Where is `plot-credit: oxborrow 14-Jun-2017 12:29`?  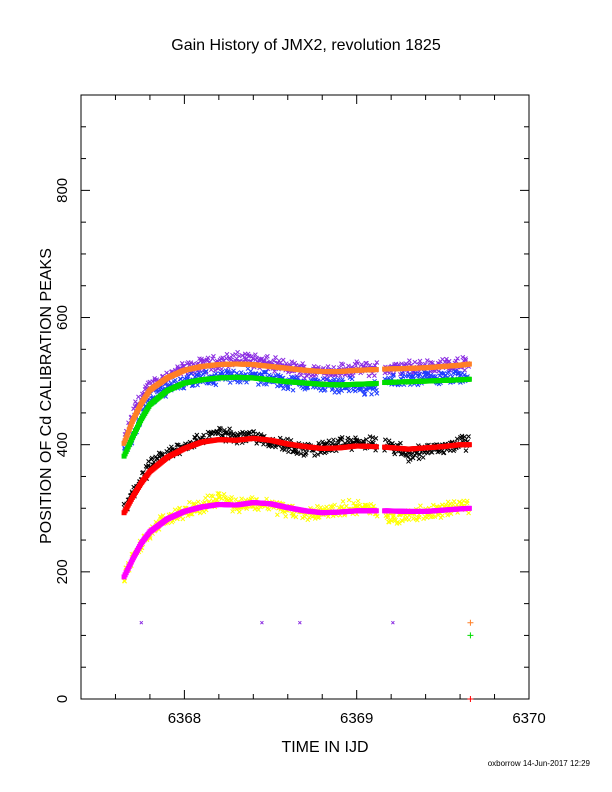 plot-credit: oxborrow 14-Jun-2017 12:29 is located at coordinates (538, 763).